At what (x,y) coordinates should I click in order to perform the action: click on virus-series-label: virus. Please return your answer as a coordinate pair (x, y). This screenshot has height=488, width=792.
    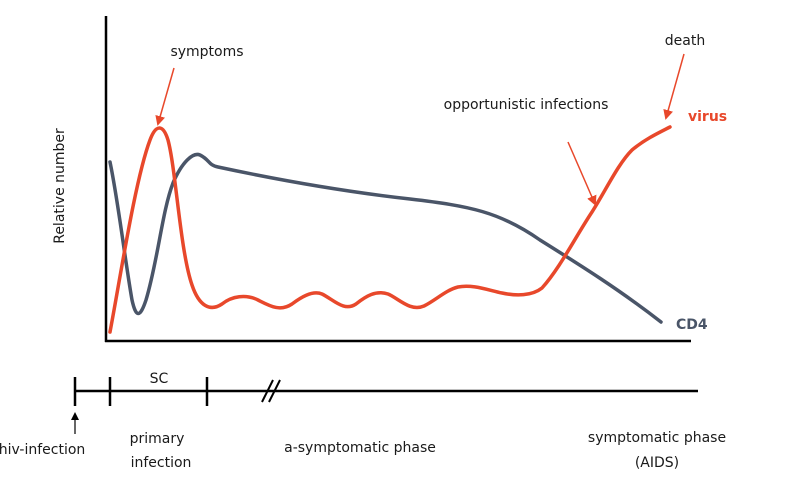
    Looking at the image, I should click on (707, 117).